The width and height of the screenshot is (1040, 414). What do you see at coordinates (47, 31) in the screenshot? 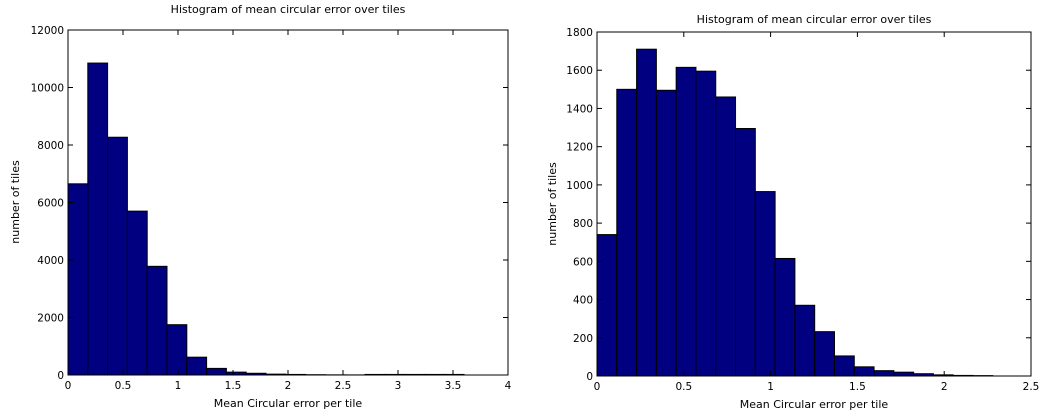
I see `chart-left-y-tick-label: 12000` at bounding box center [47, 31].